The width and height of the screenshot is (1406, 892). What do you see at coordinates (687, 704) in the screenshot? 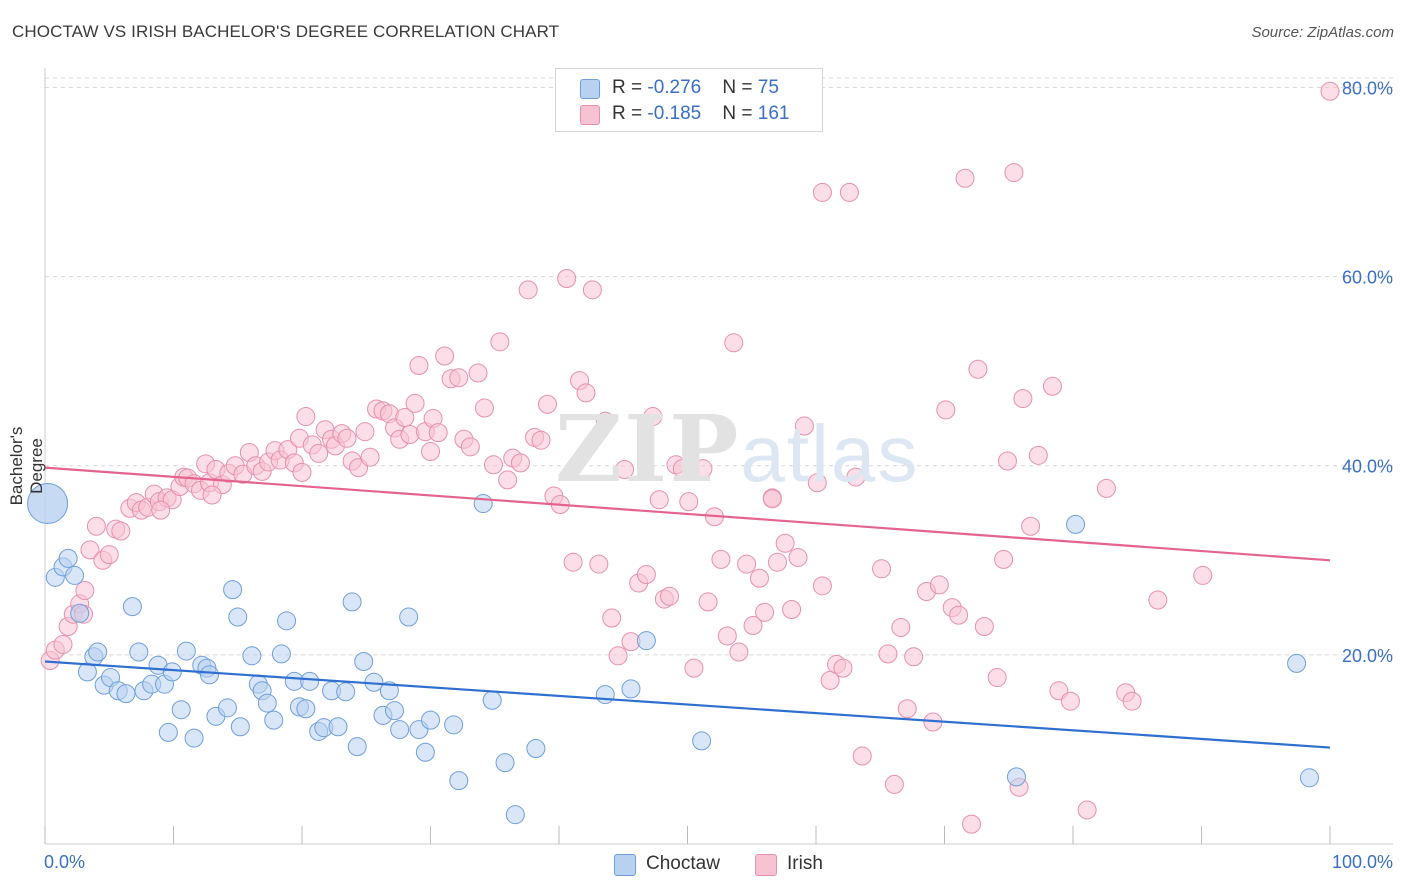
I see `choctaw-trend-line` at bounding box center [687, 704].